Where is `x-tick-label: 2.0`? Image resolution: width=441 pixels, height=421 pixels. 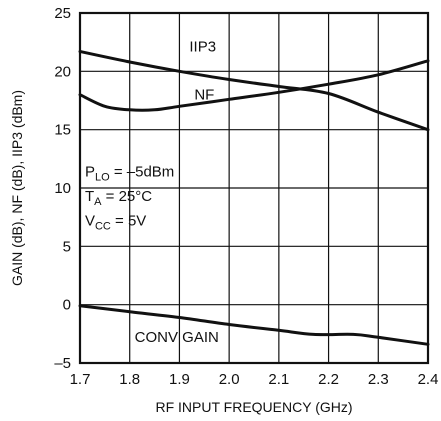 x-tick-label: 2.0 is located at coordinates (229, 379).